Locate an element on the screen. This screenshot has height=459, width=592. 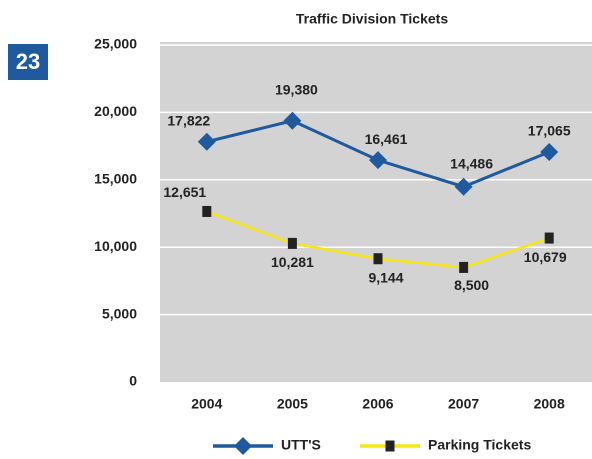
data-label: 16,461 is located at coordinates (386, 139).